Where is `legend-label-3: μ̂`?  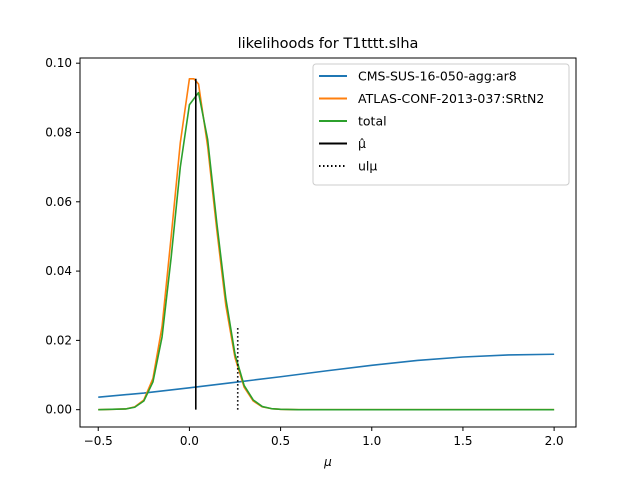
legend-label-3: μ̂ is located at coordinates (362, 143).